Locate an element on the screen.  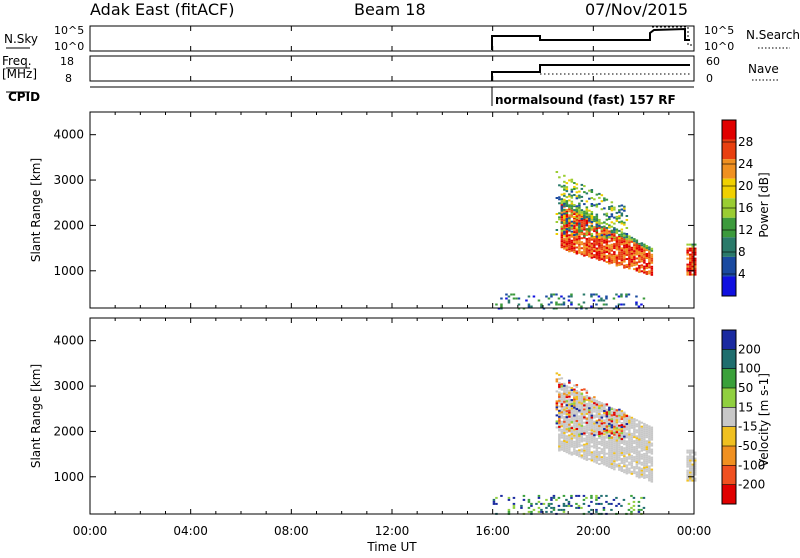
colorbar-swatch is located at coordinates (729, 417).